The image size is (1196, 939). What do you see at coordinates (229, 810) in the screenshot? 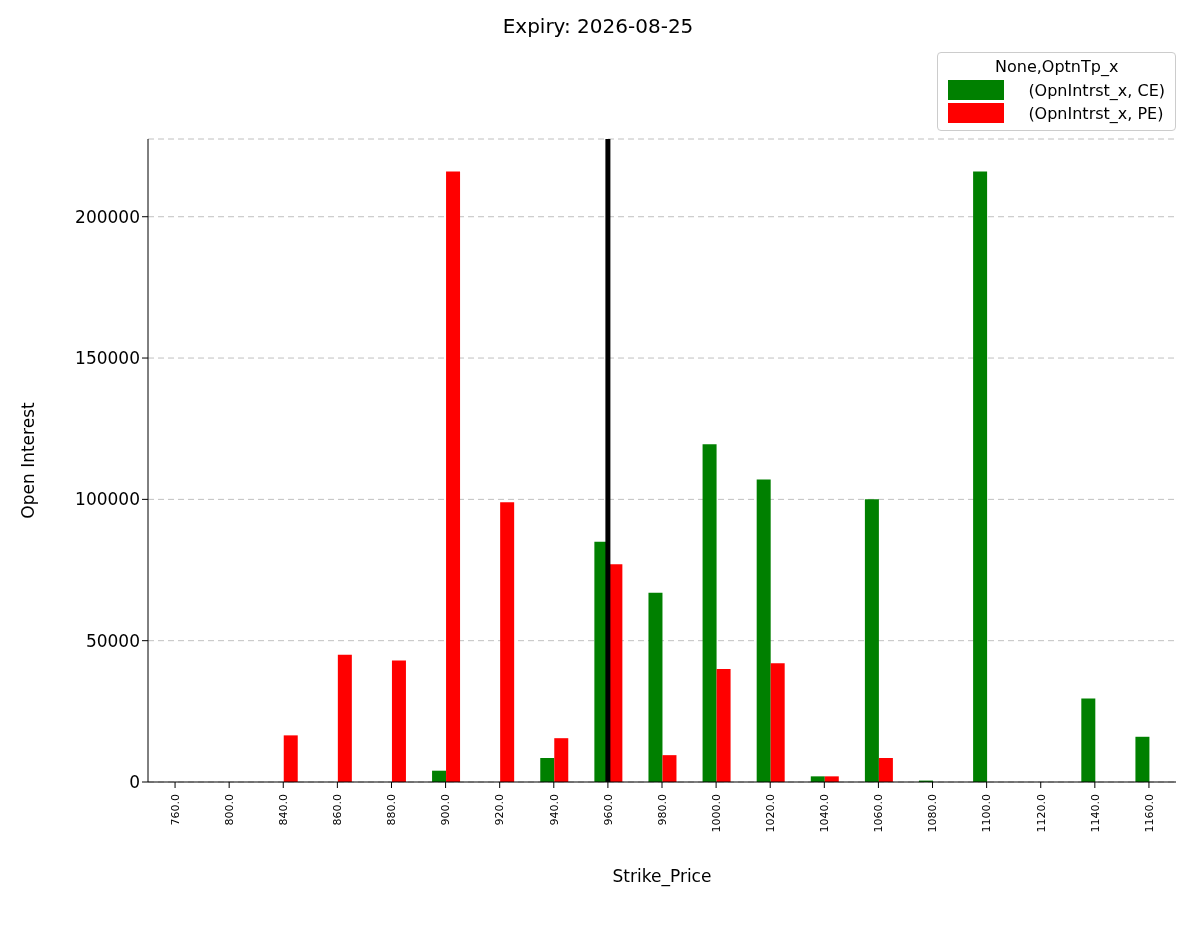
I see `x-tick-label: 800.0` at bounding box center [229, 810].